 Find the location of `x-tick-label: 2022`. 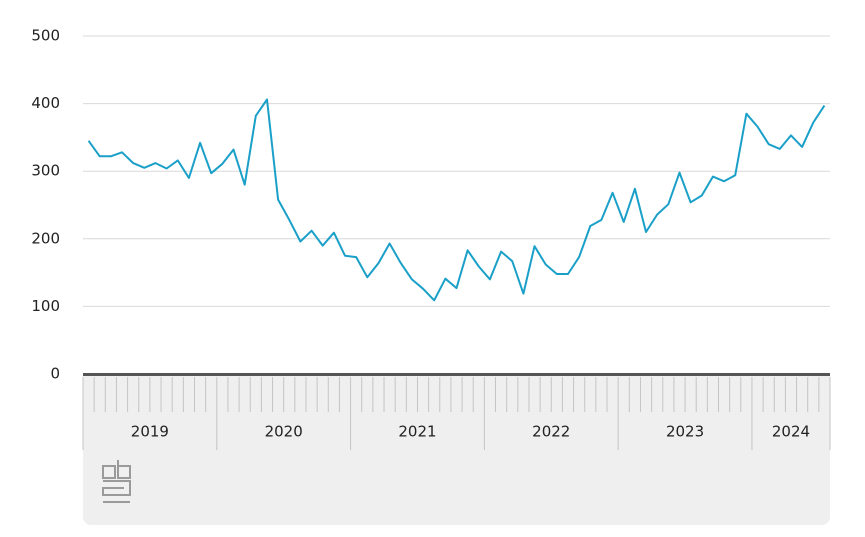

x-tick-label: 2022 is located at coordinates (551, 432).